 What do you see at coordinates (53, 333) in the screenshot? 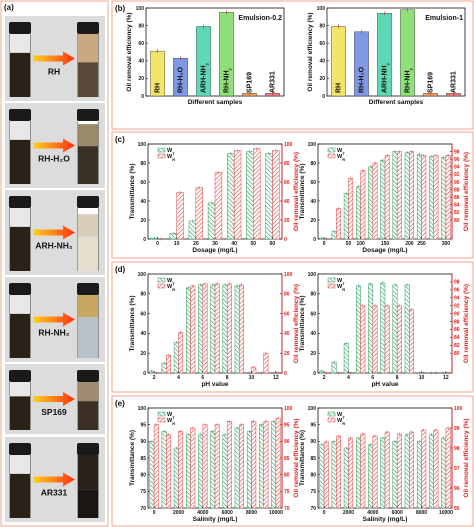
I see `sample-label: RH-NH₂` at bounding box center [53, 333].